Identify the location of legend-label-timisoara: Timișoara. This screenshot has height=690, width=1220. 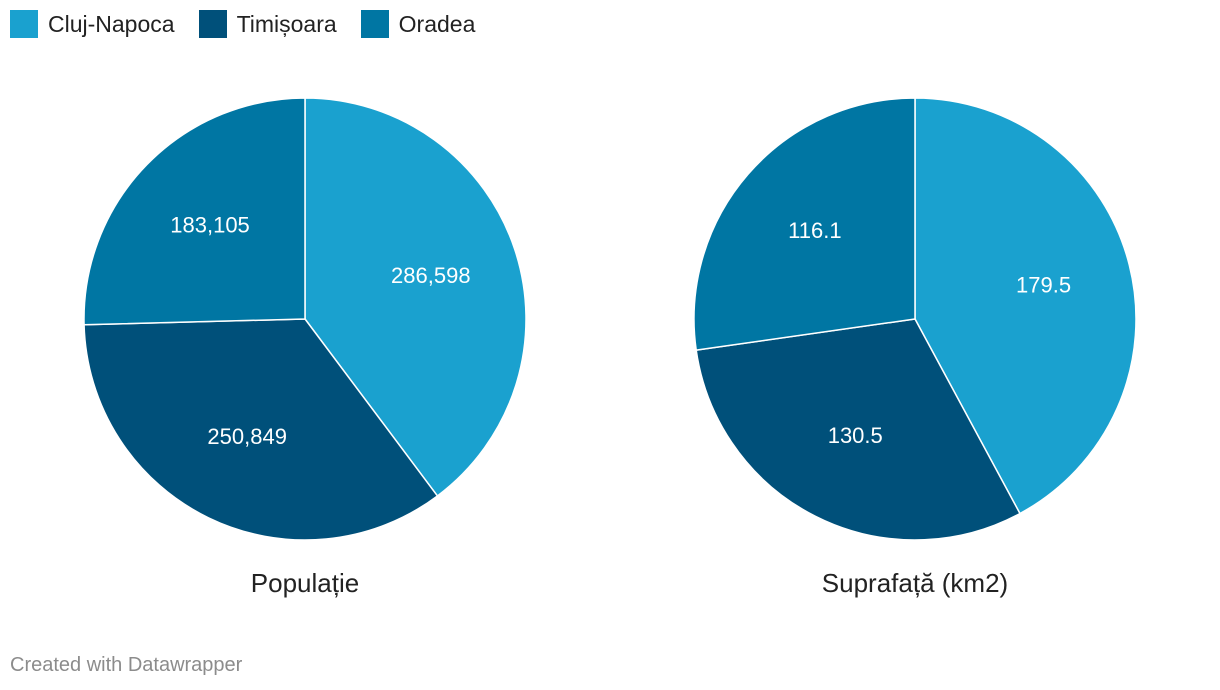
(286, 23).